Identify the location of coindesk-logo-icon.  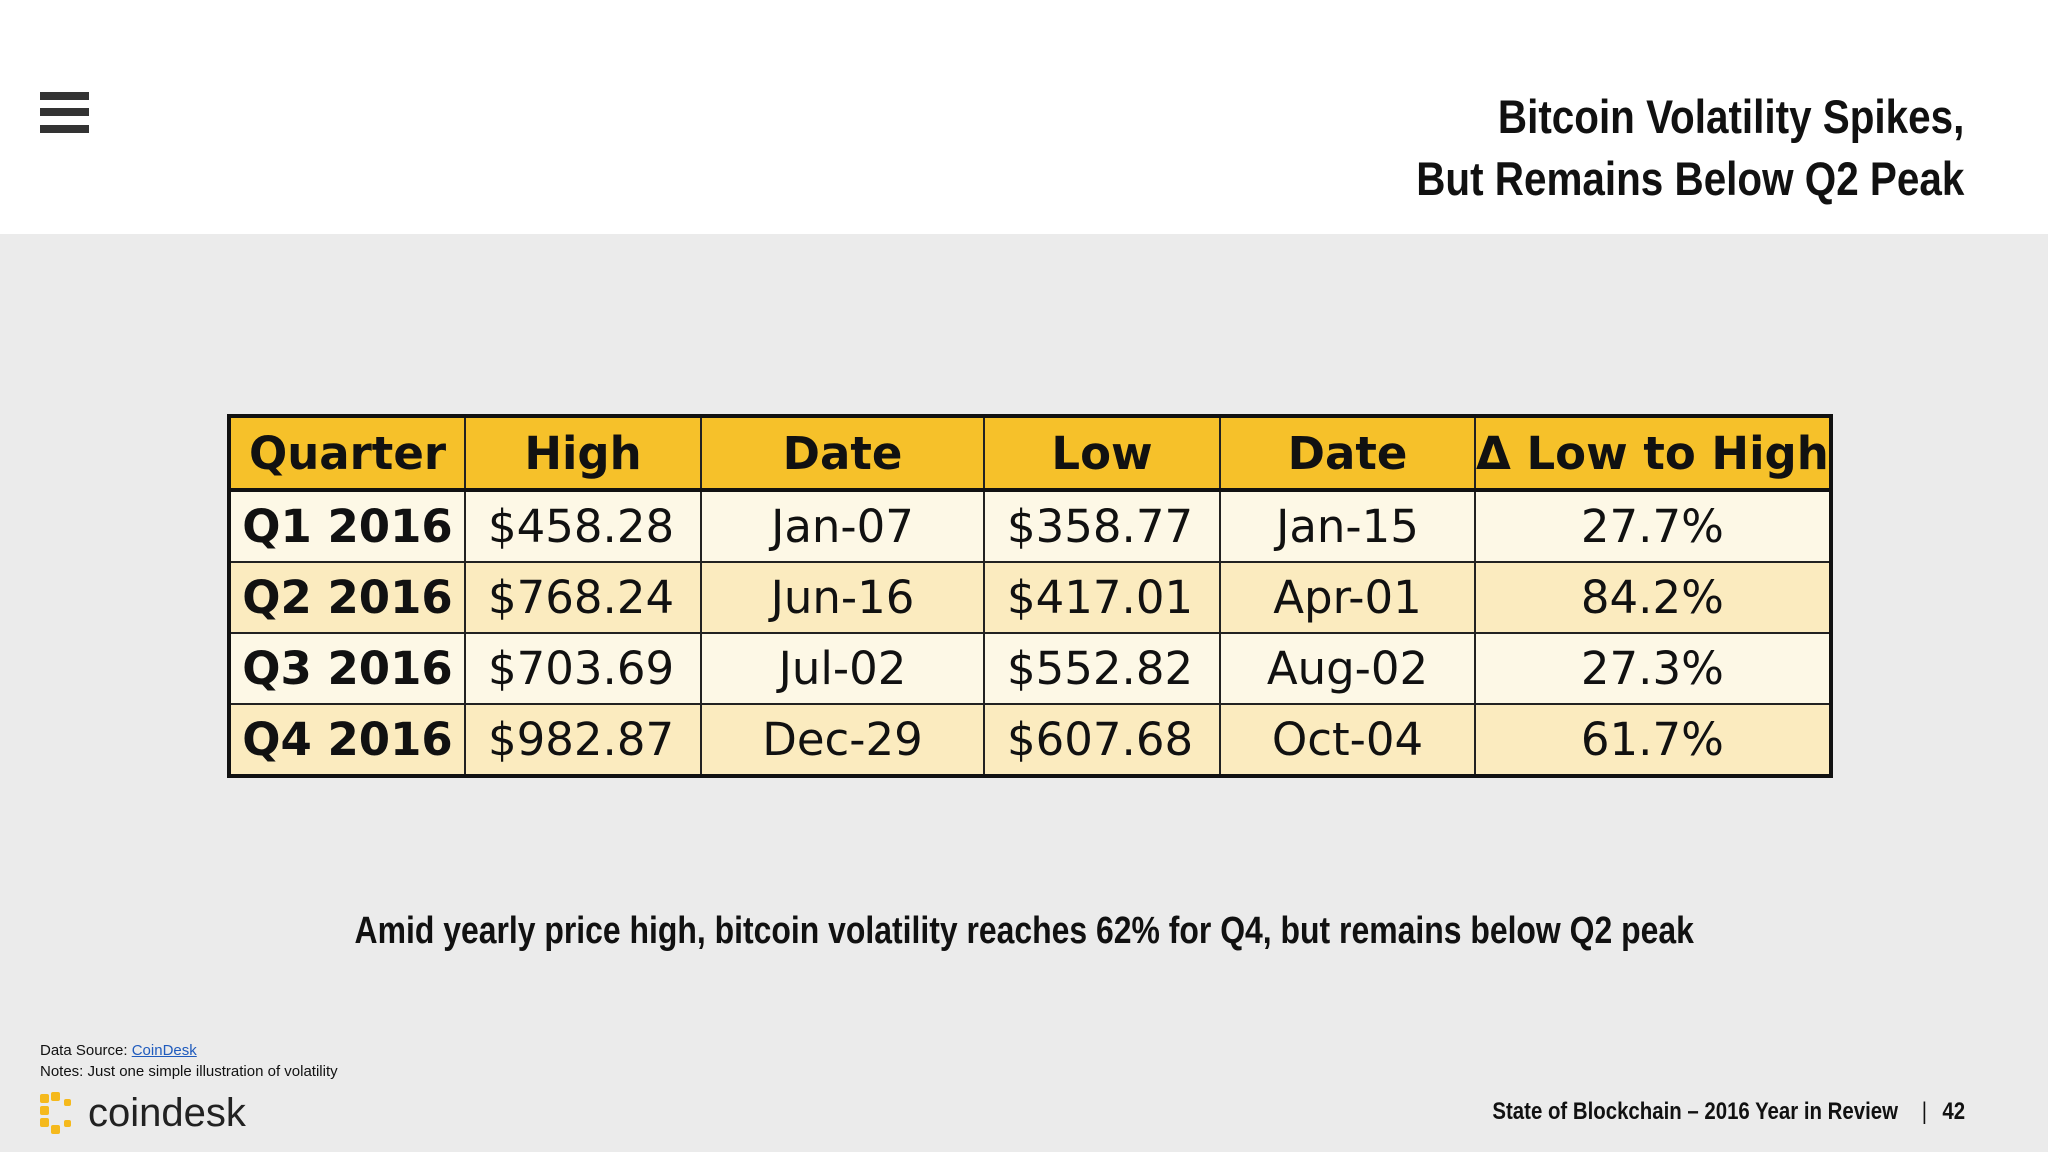
(59, 1113).